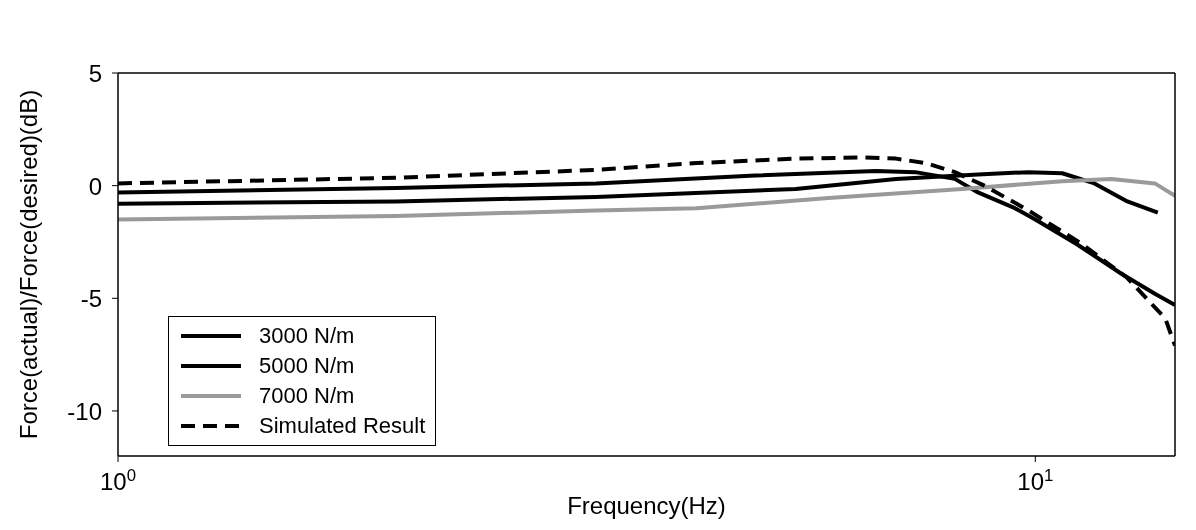 The width and height of the screenshot is (1196, 530). What do you see at coordinates (91, 299) in the screenshot?
I see `y-tick-label: -5` at bounding box center [91, 299].